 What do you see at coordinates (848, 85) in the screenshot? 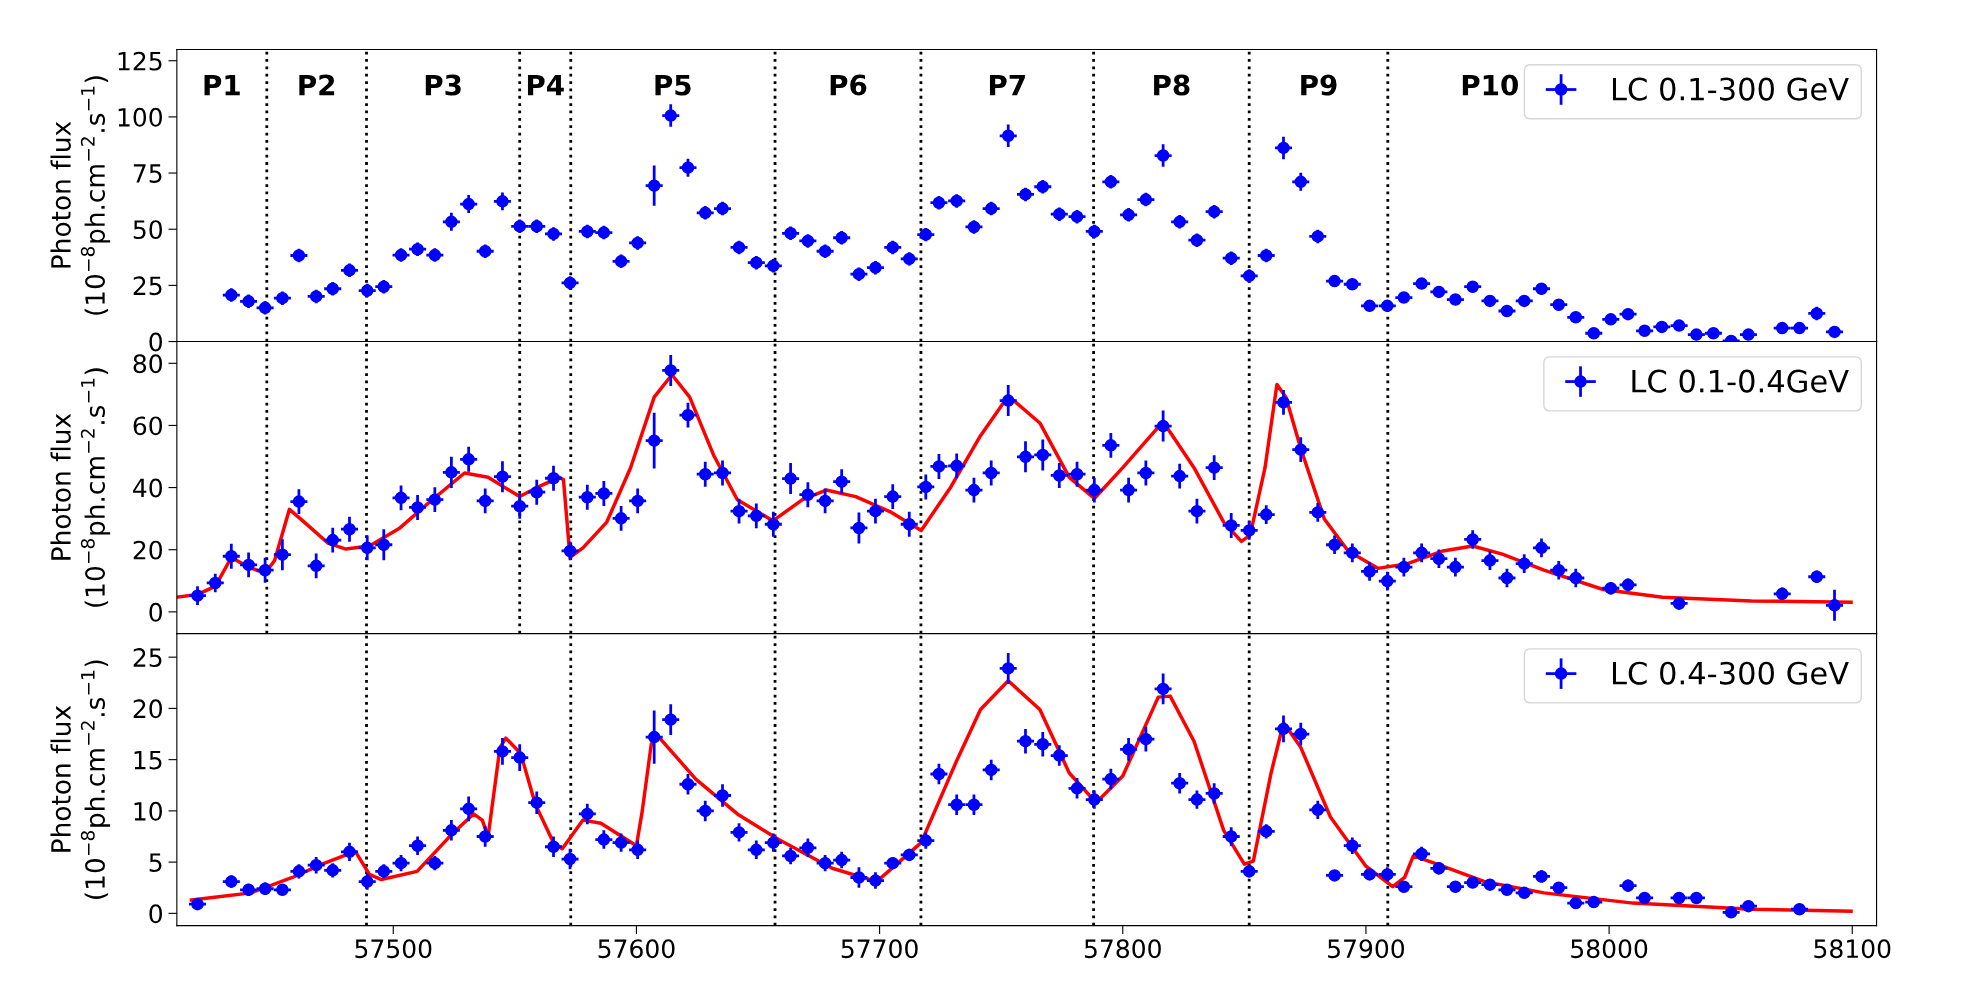
I see `annotation: P6` at bounding box center [848, 85].